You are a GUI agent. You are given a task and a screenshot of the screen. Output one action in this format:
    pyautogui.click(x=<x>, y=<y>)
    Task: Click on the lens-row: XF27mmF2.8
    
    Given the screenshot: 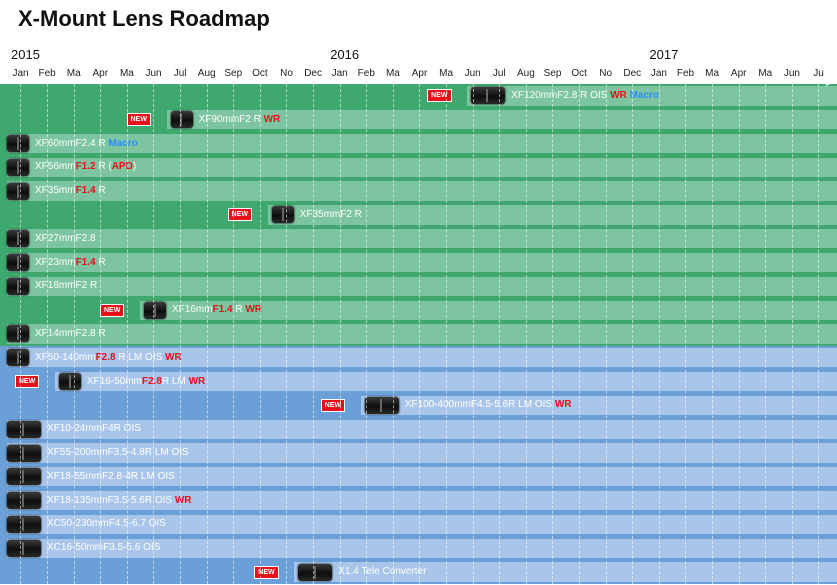 What is the action you would take?
    pyautogui.click(x=418, y=238)
    